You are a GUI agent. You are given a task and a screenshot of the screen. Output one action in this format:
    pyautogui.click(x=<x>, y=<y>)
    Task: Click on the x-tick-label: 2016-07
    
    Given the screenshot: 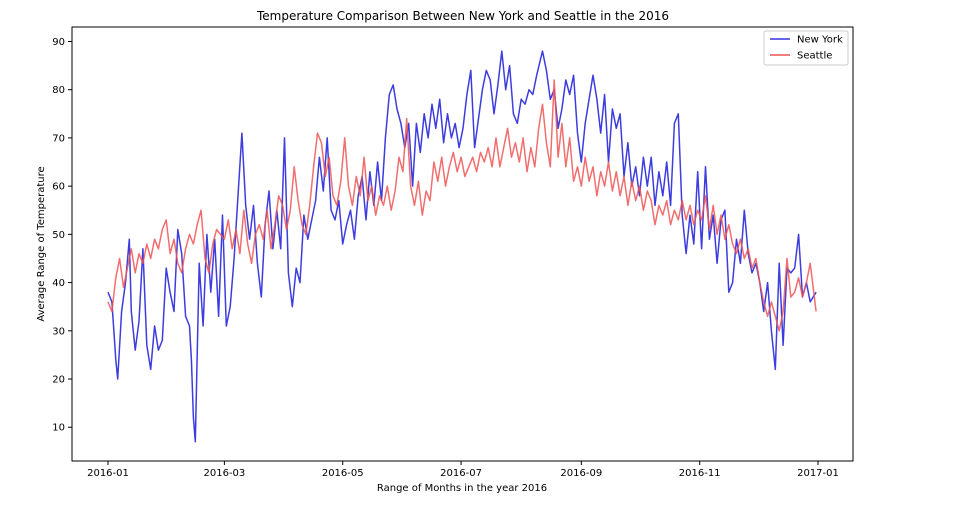 What is the action you would take?
    pyautogui.click(x=461, y=473)
    